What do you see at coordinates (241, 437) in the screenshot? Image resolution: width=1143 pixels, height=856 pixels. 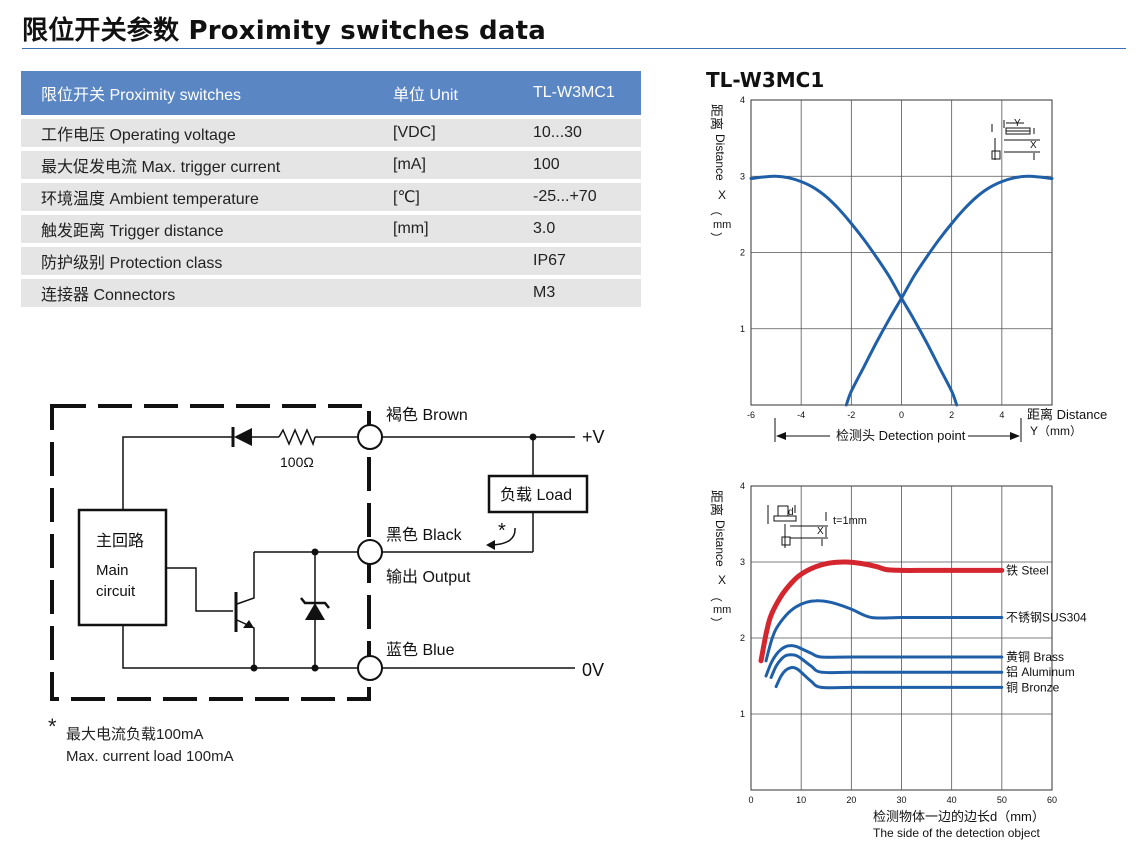 I see `diode-symbol` at bounding box center [241, 437].